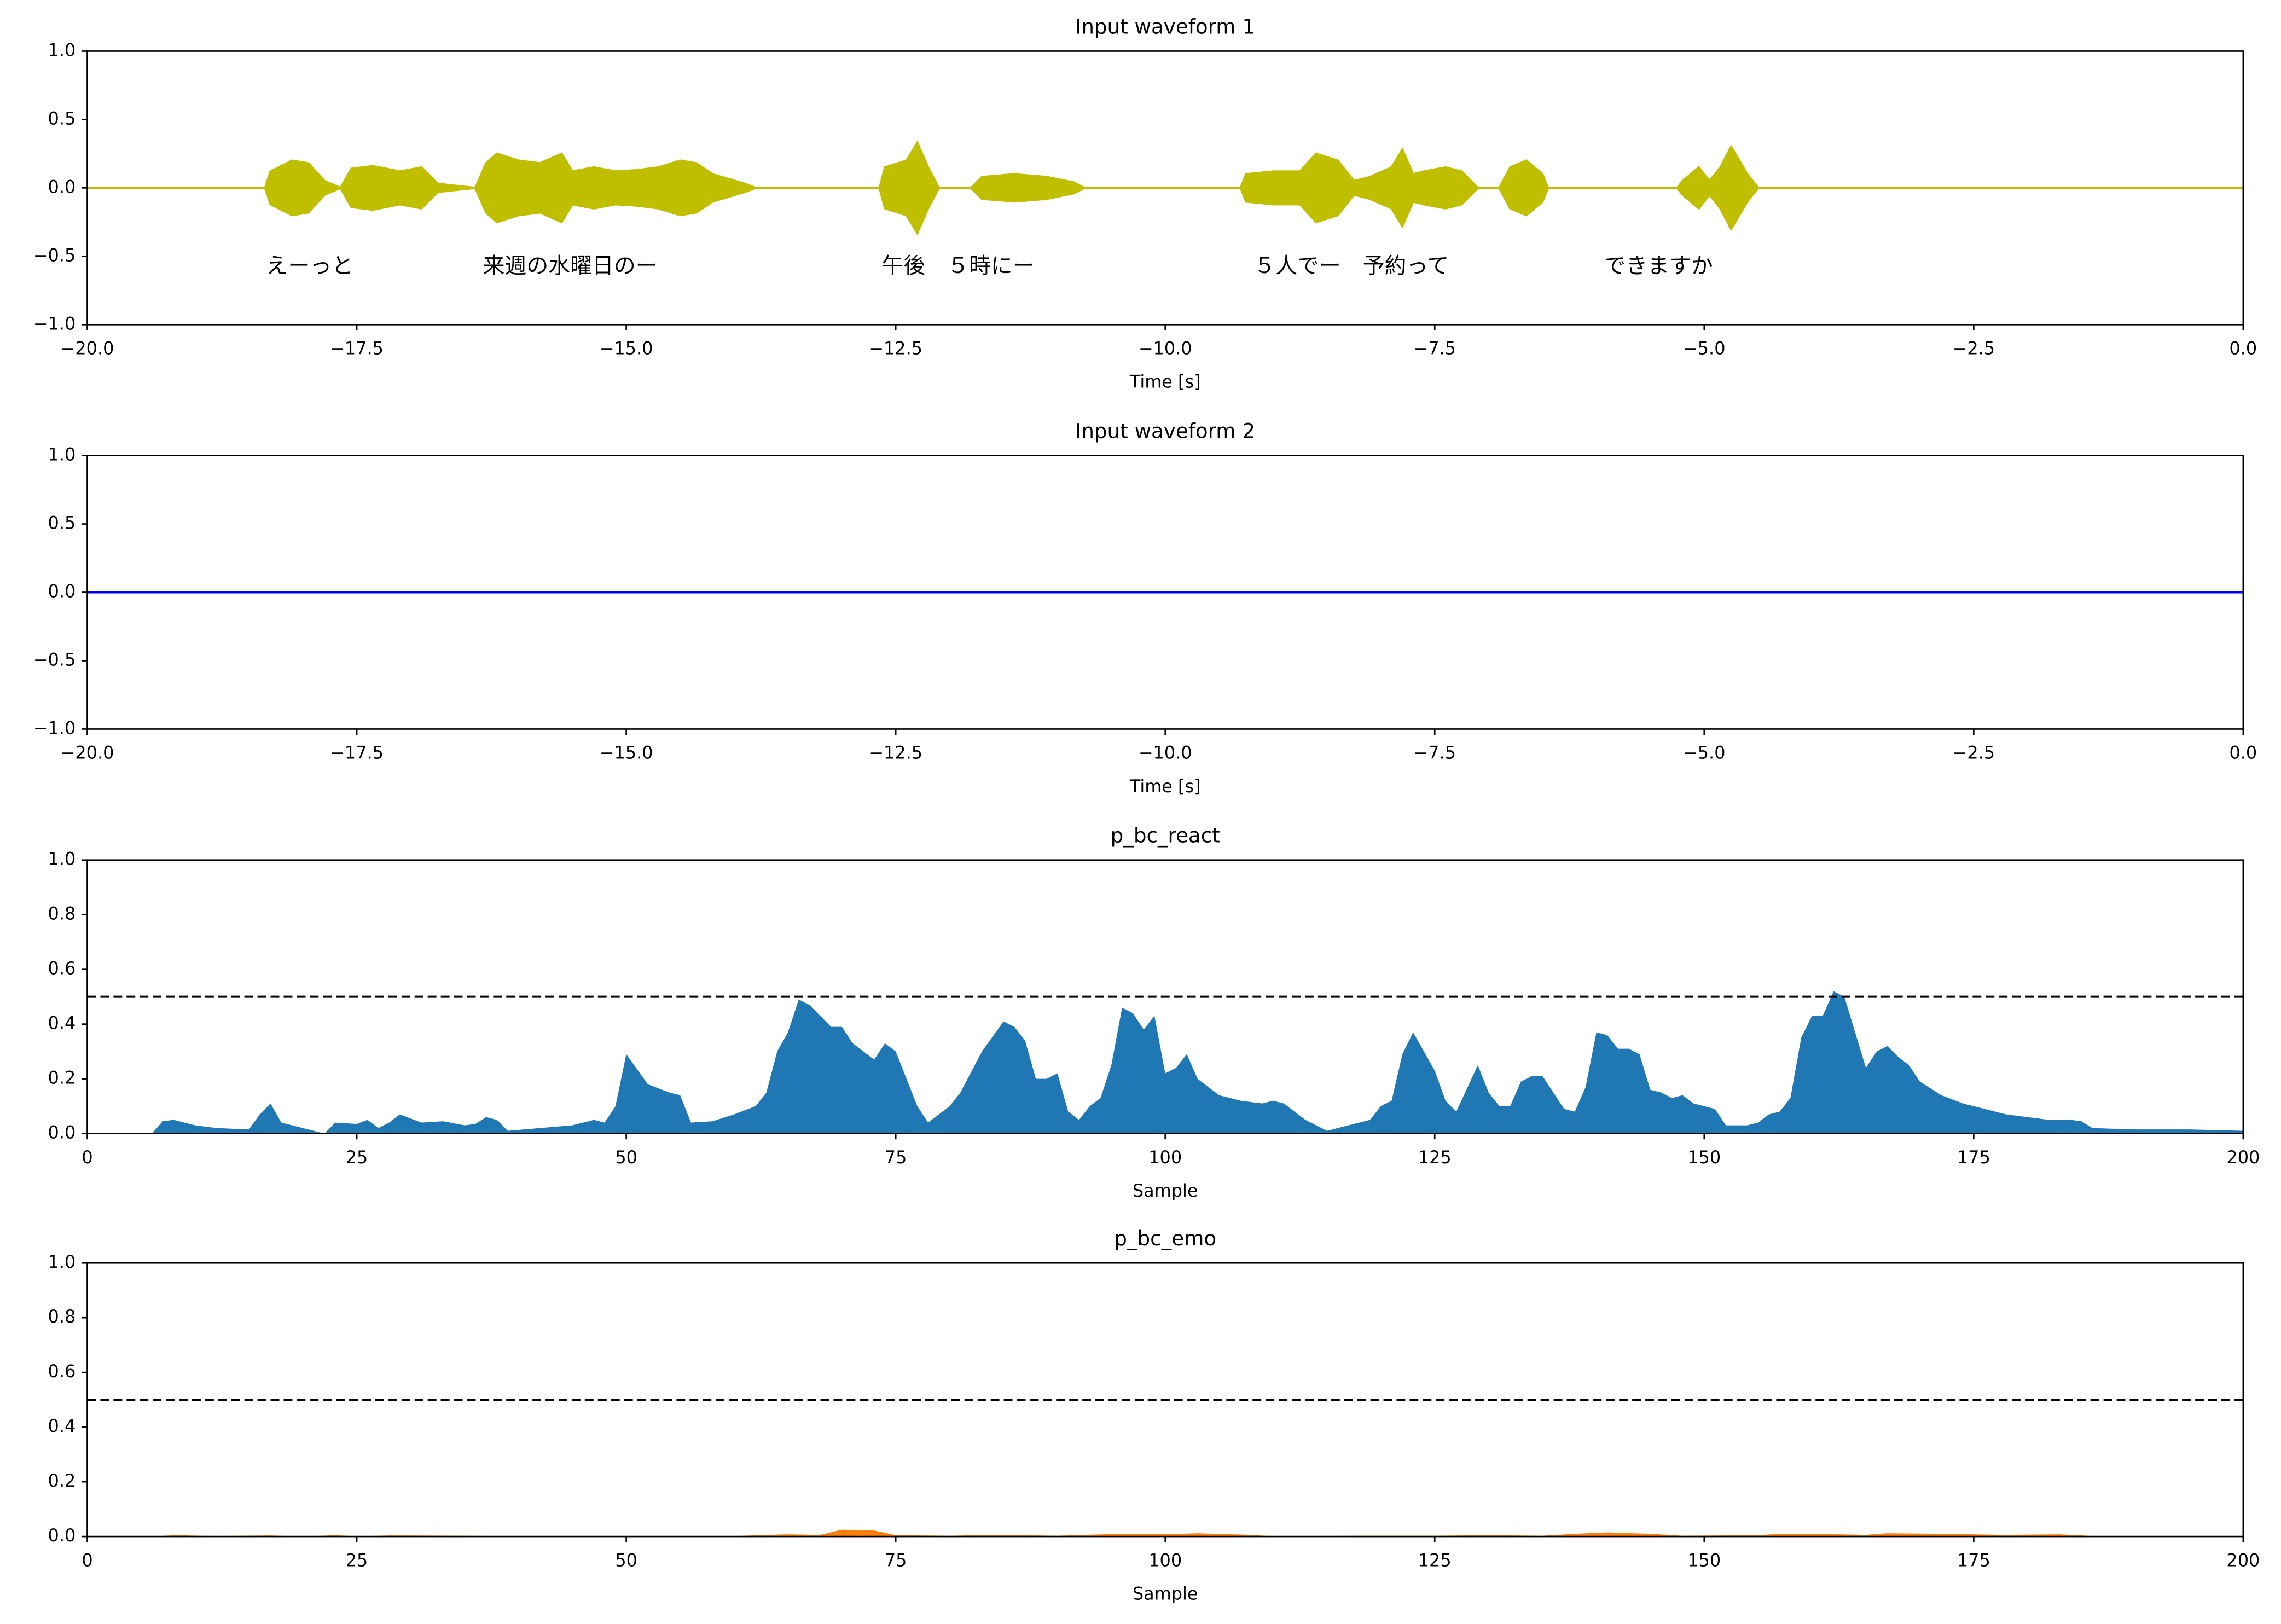 This screenshot has width=2281, height=1624. I want to click on waveform-upper, so click(1165, 164).